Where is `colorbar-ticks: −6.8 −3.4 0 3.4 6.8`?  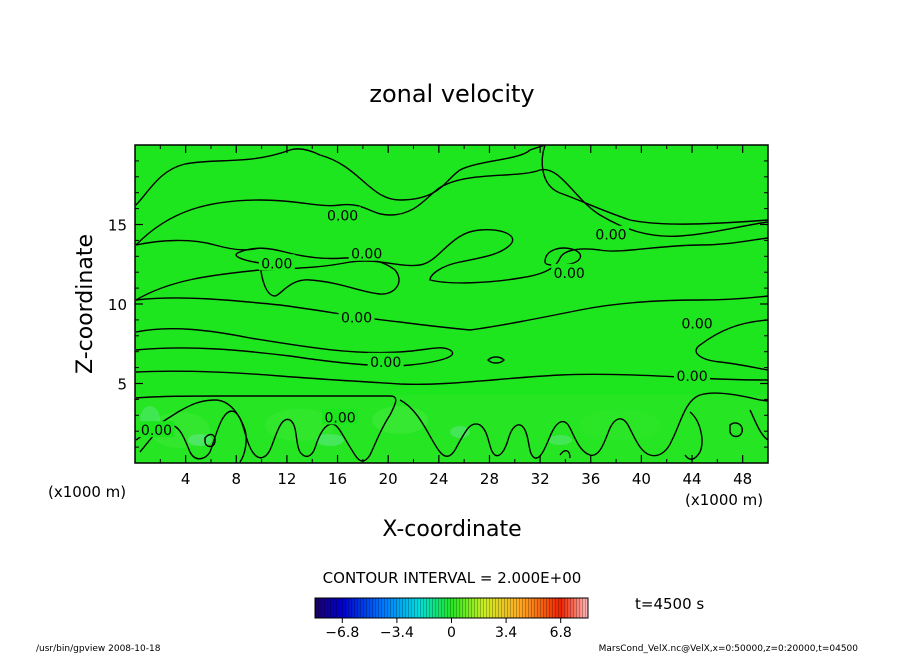
colorbar-ticks: −6.8 −3.4 0 3.4 6.8 is located at coordinates (448, 629).